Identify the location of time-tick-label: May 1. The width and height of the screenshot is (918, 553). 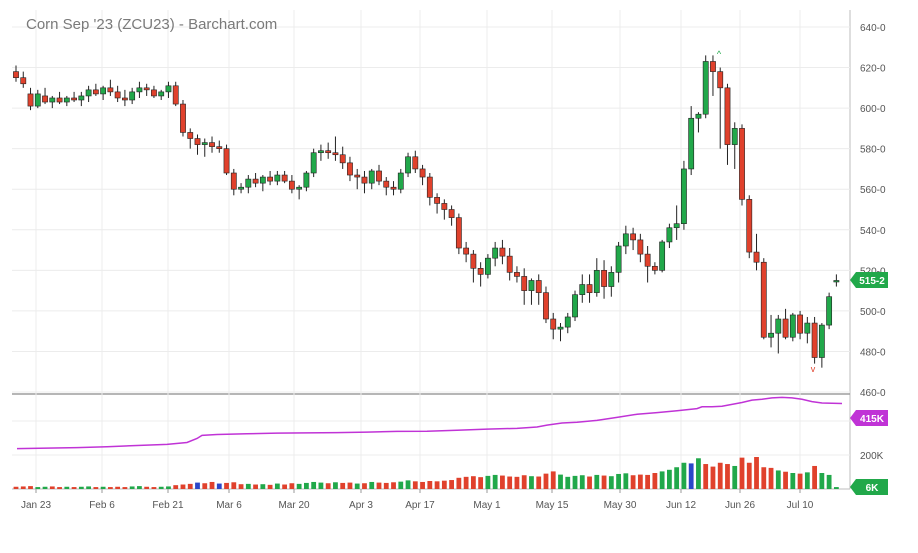
(487, 505).